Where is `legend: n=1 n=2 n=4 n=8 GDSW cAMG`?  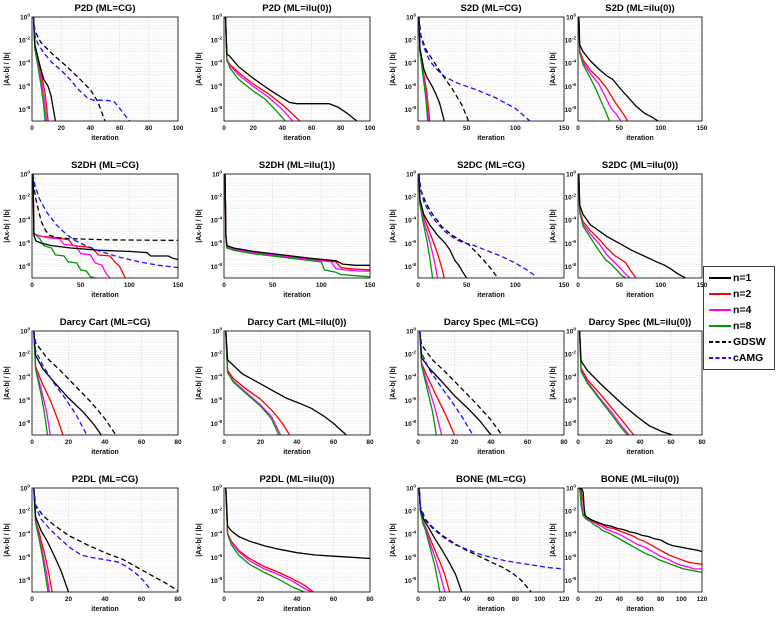 legend: n=1 n=2 n=4 n=8 GDSW cAMG is located at coordinates (739, 318).